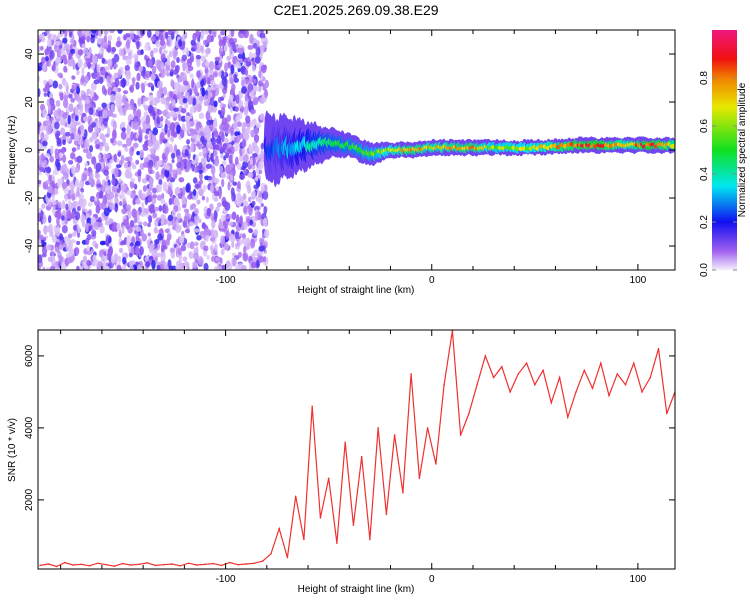  I want to click on colorbar, so click(724, 150).